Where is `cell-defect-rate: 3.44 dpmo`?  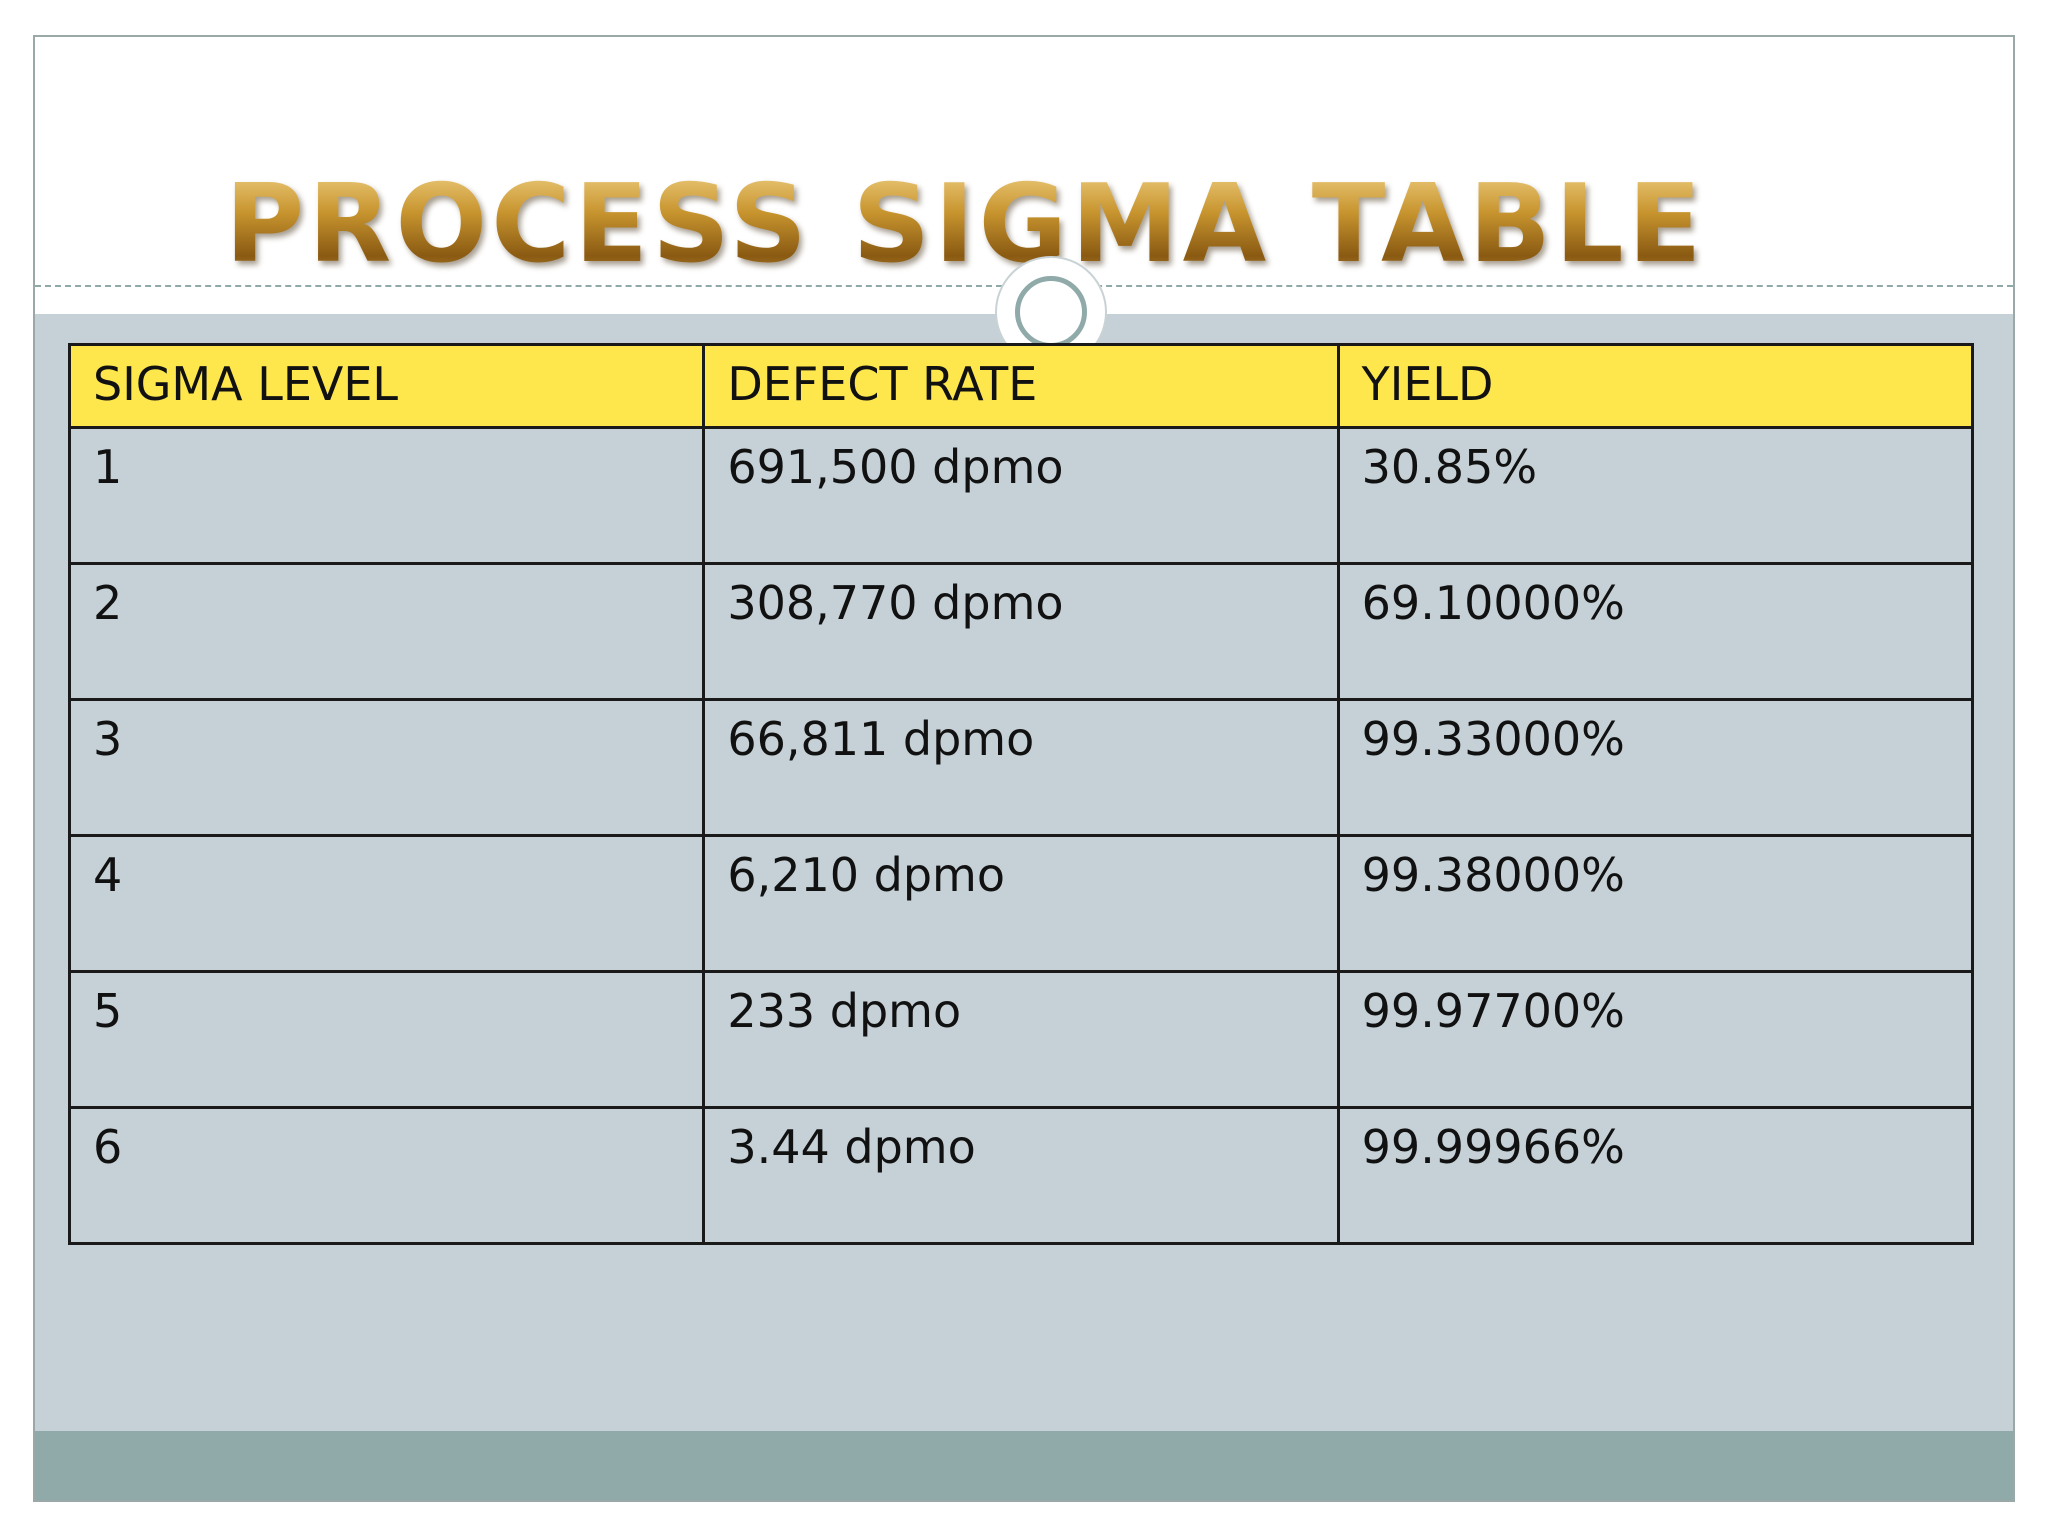
cell-defect-rate: 3.44 dpmo is located at coordinates (1021, 1175).